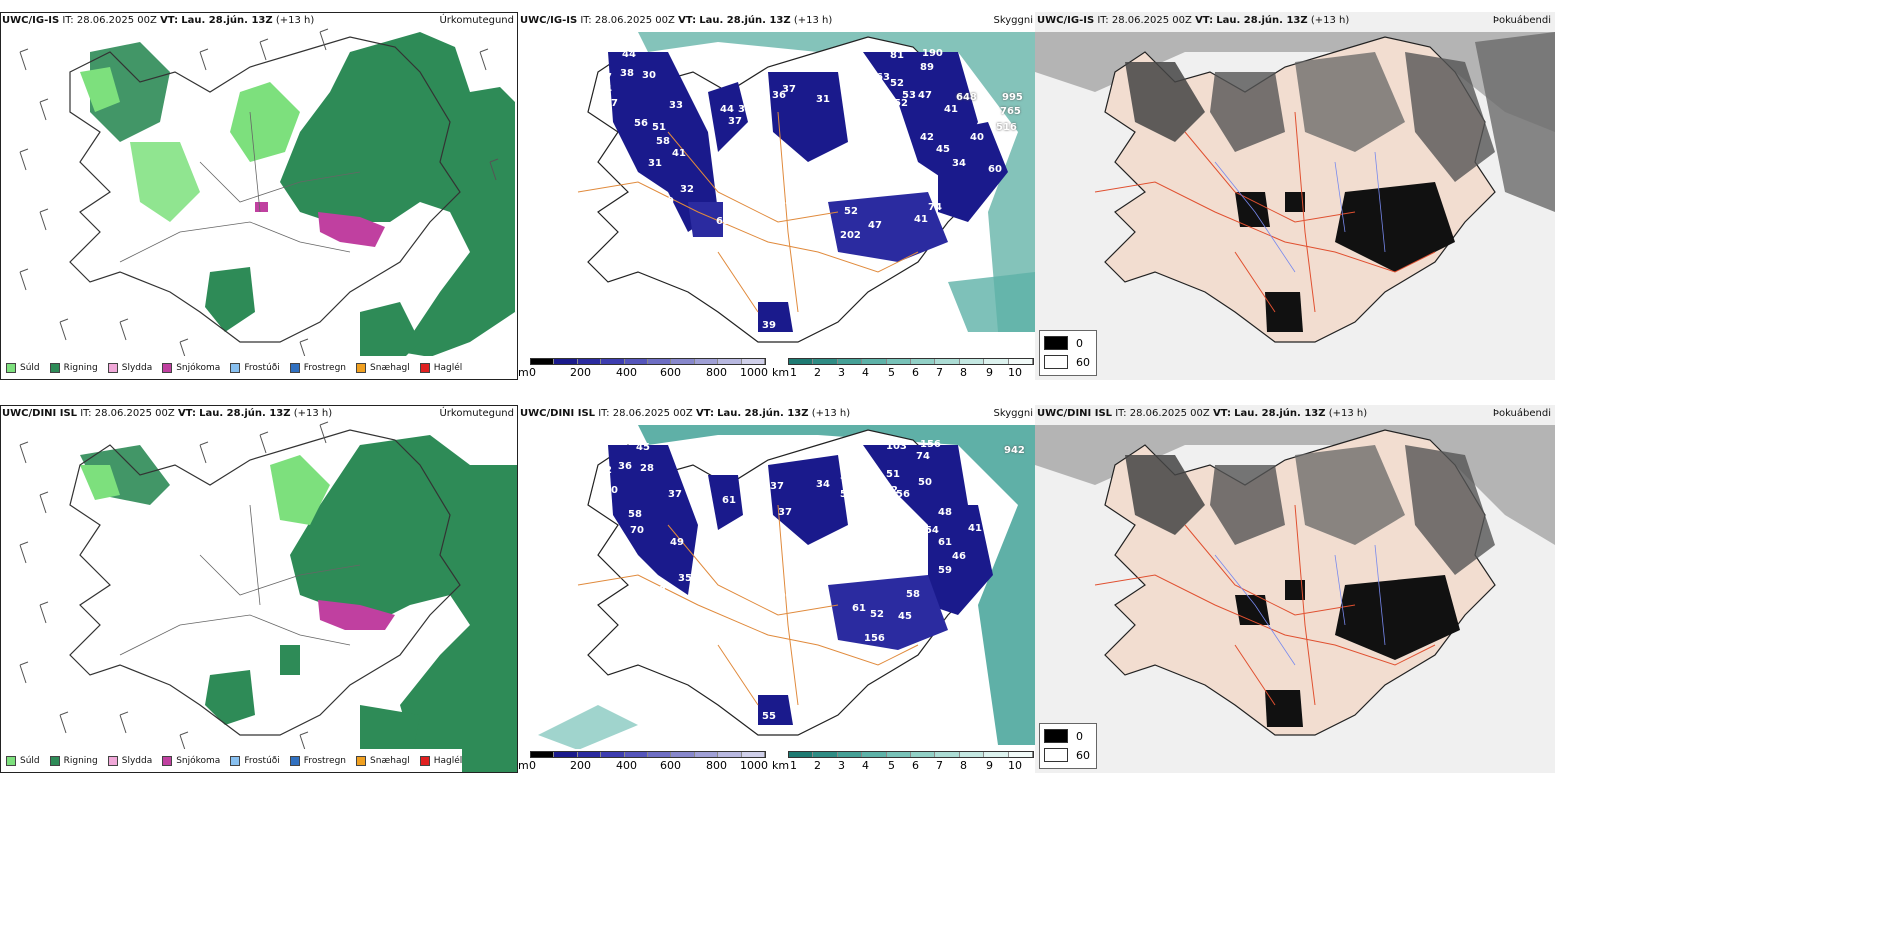 The image size is (1900, 950). What do you see at coordinates (476, 20) in the screenshot?
I see `precip-title-top: Úrkomutegund` at bounding box center [476, 20].